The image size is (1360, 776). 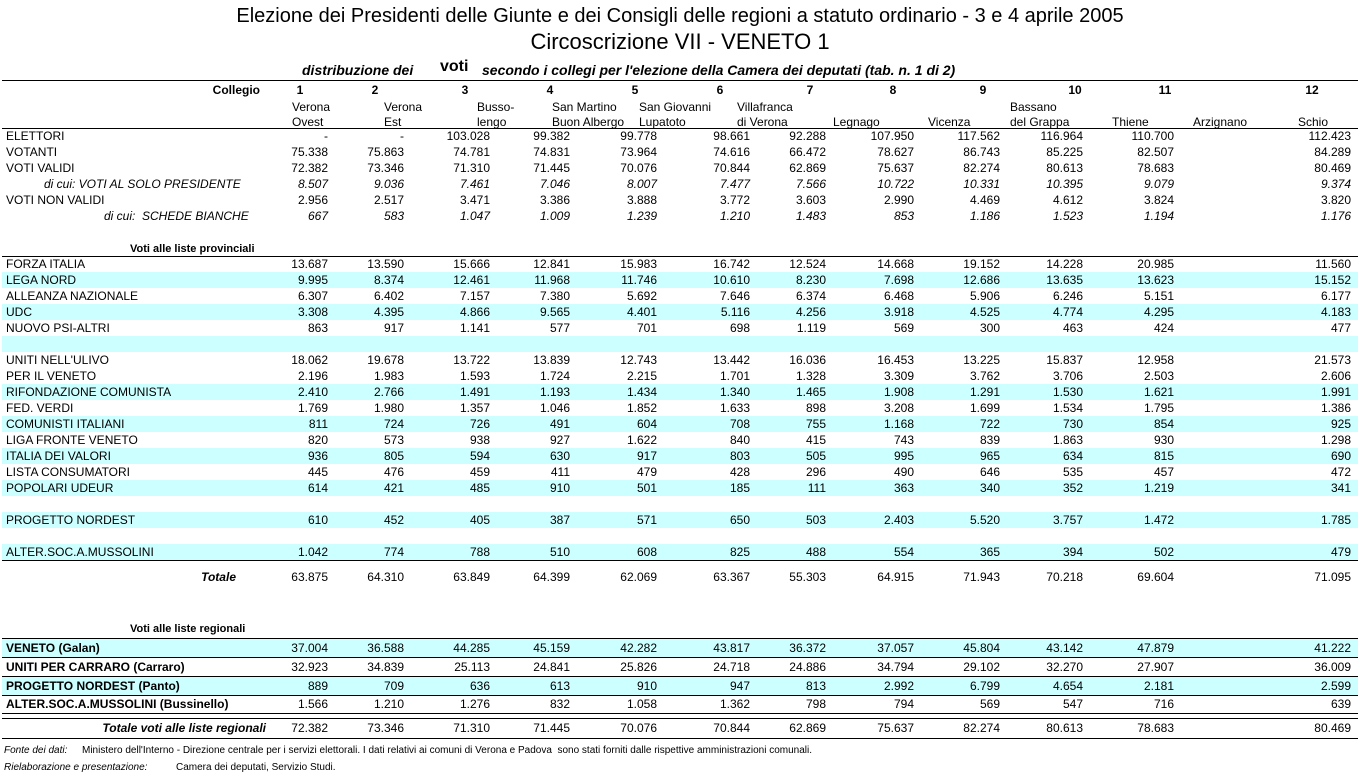 I want to click on cell: 63.875, so click(x=309, y=577).